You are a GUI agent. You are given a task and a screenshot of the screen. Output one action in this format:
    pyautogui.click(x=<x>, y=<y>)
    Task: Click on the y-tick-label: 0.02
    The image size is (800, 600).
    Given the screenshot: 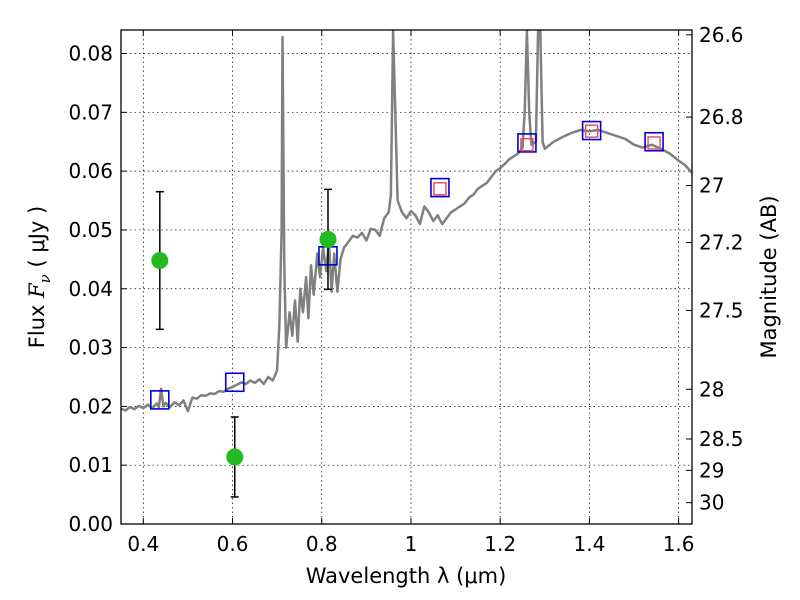 What is the action you would take?
    pyautogui.click(x=90, y=406)
    